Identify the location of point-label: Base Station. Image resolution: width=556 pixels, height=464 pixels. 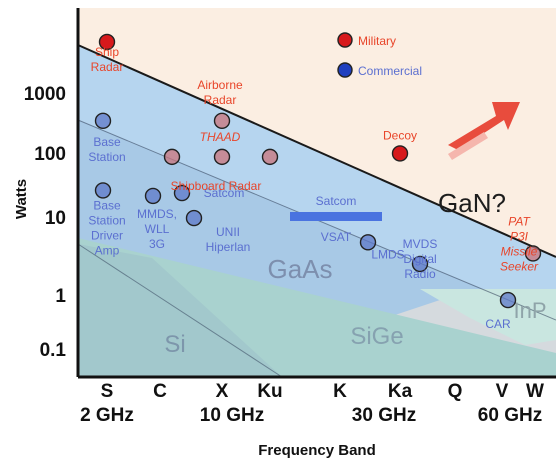
(106, 149).